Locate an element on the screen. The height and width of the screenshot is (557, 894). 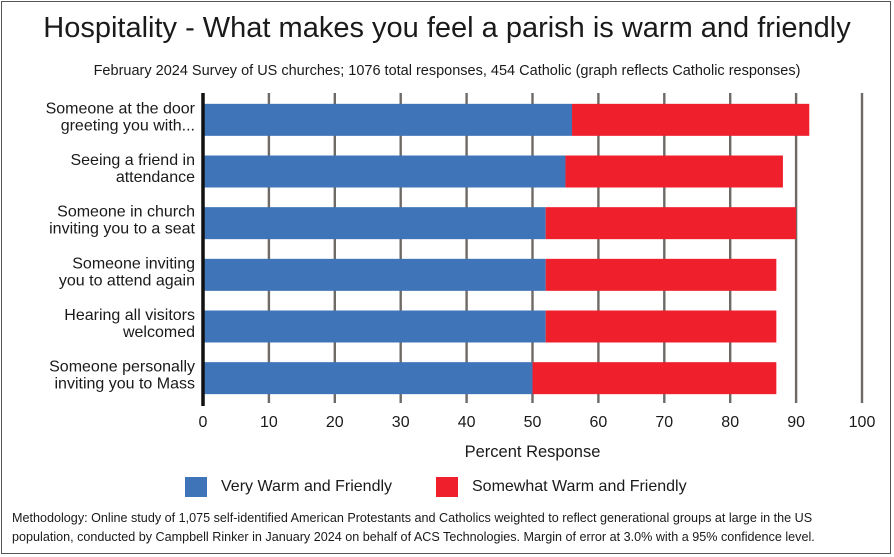
x-tick-label-50: 50 is located at coordinates (533, 422).